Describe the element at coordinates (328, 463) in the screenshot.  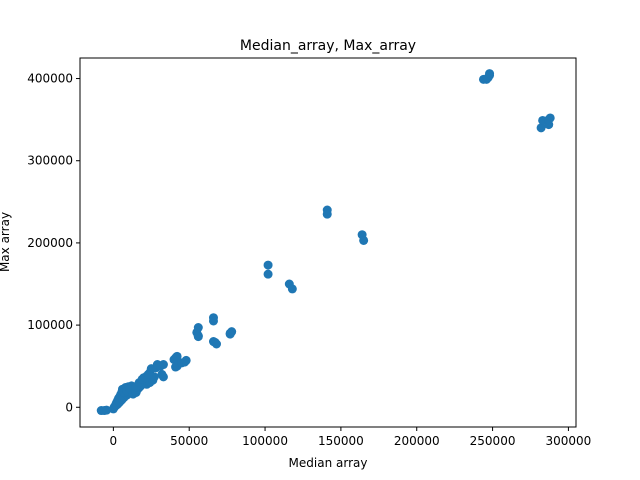
I see `x-axis-label: Median array` at that location.